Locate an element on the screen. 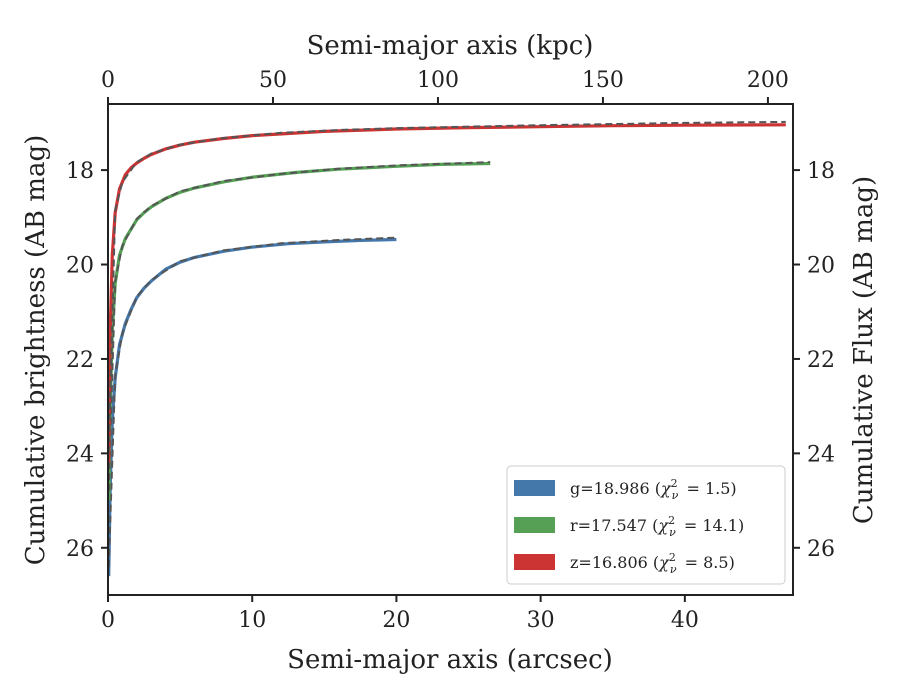 This screenshot has width=900, height=700. y-tick-label: 24 is located at coordinates (80, 454).